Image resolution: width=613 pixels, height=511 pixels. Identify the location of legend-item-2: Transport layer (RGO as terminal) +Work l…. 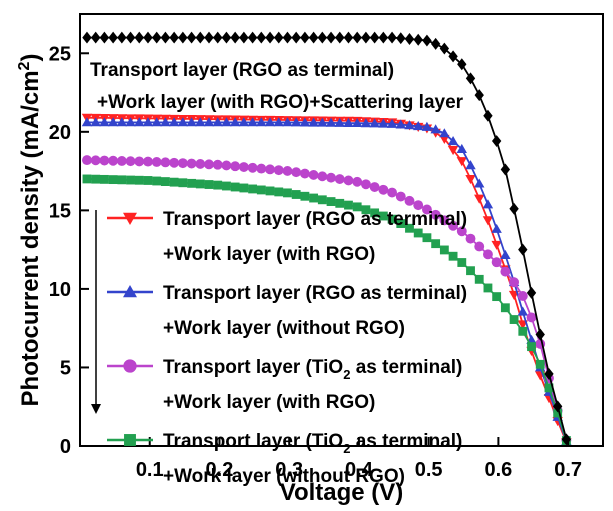
(287, 311).